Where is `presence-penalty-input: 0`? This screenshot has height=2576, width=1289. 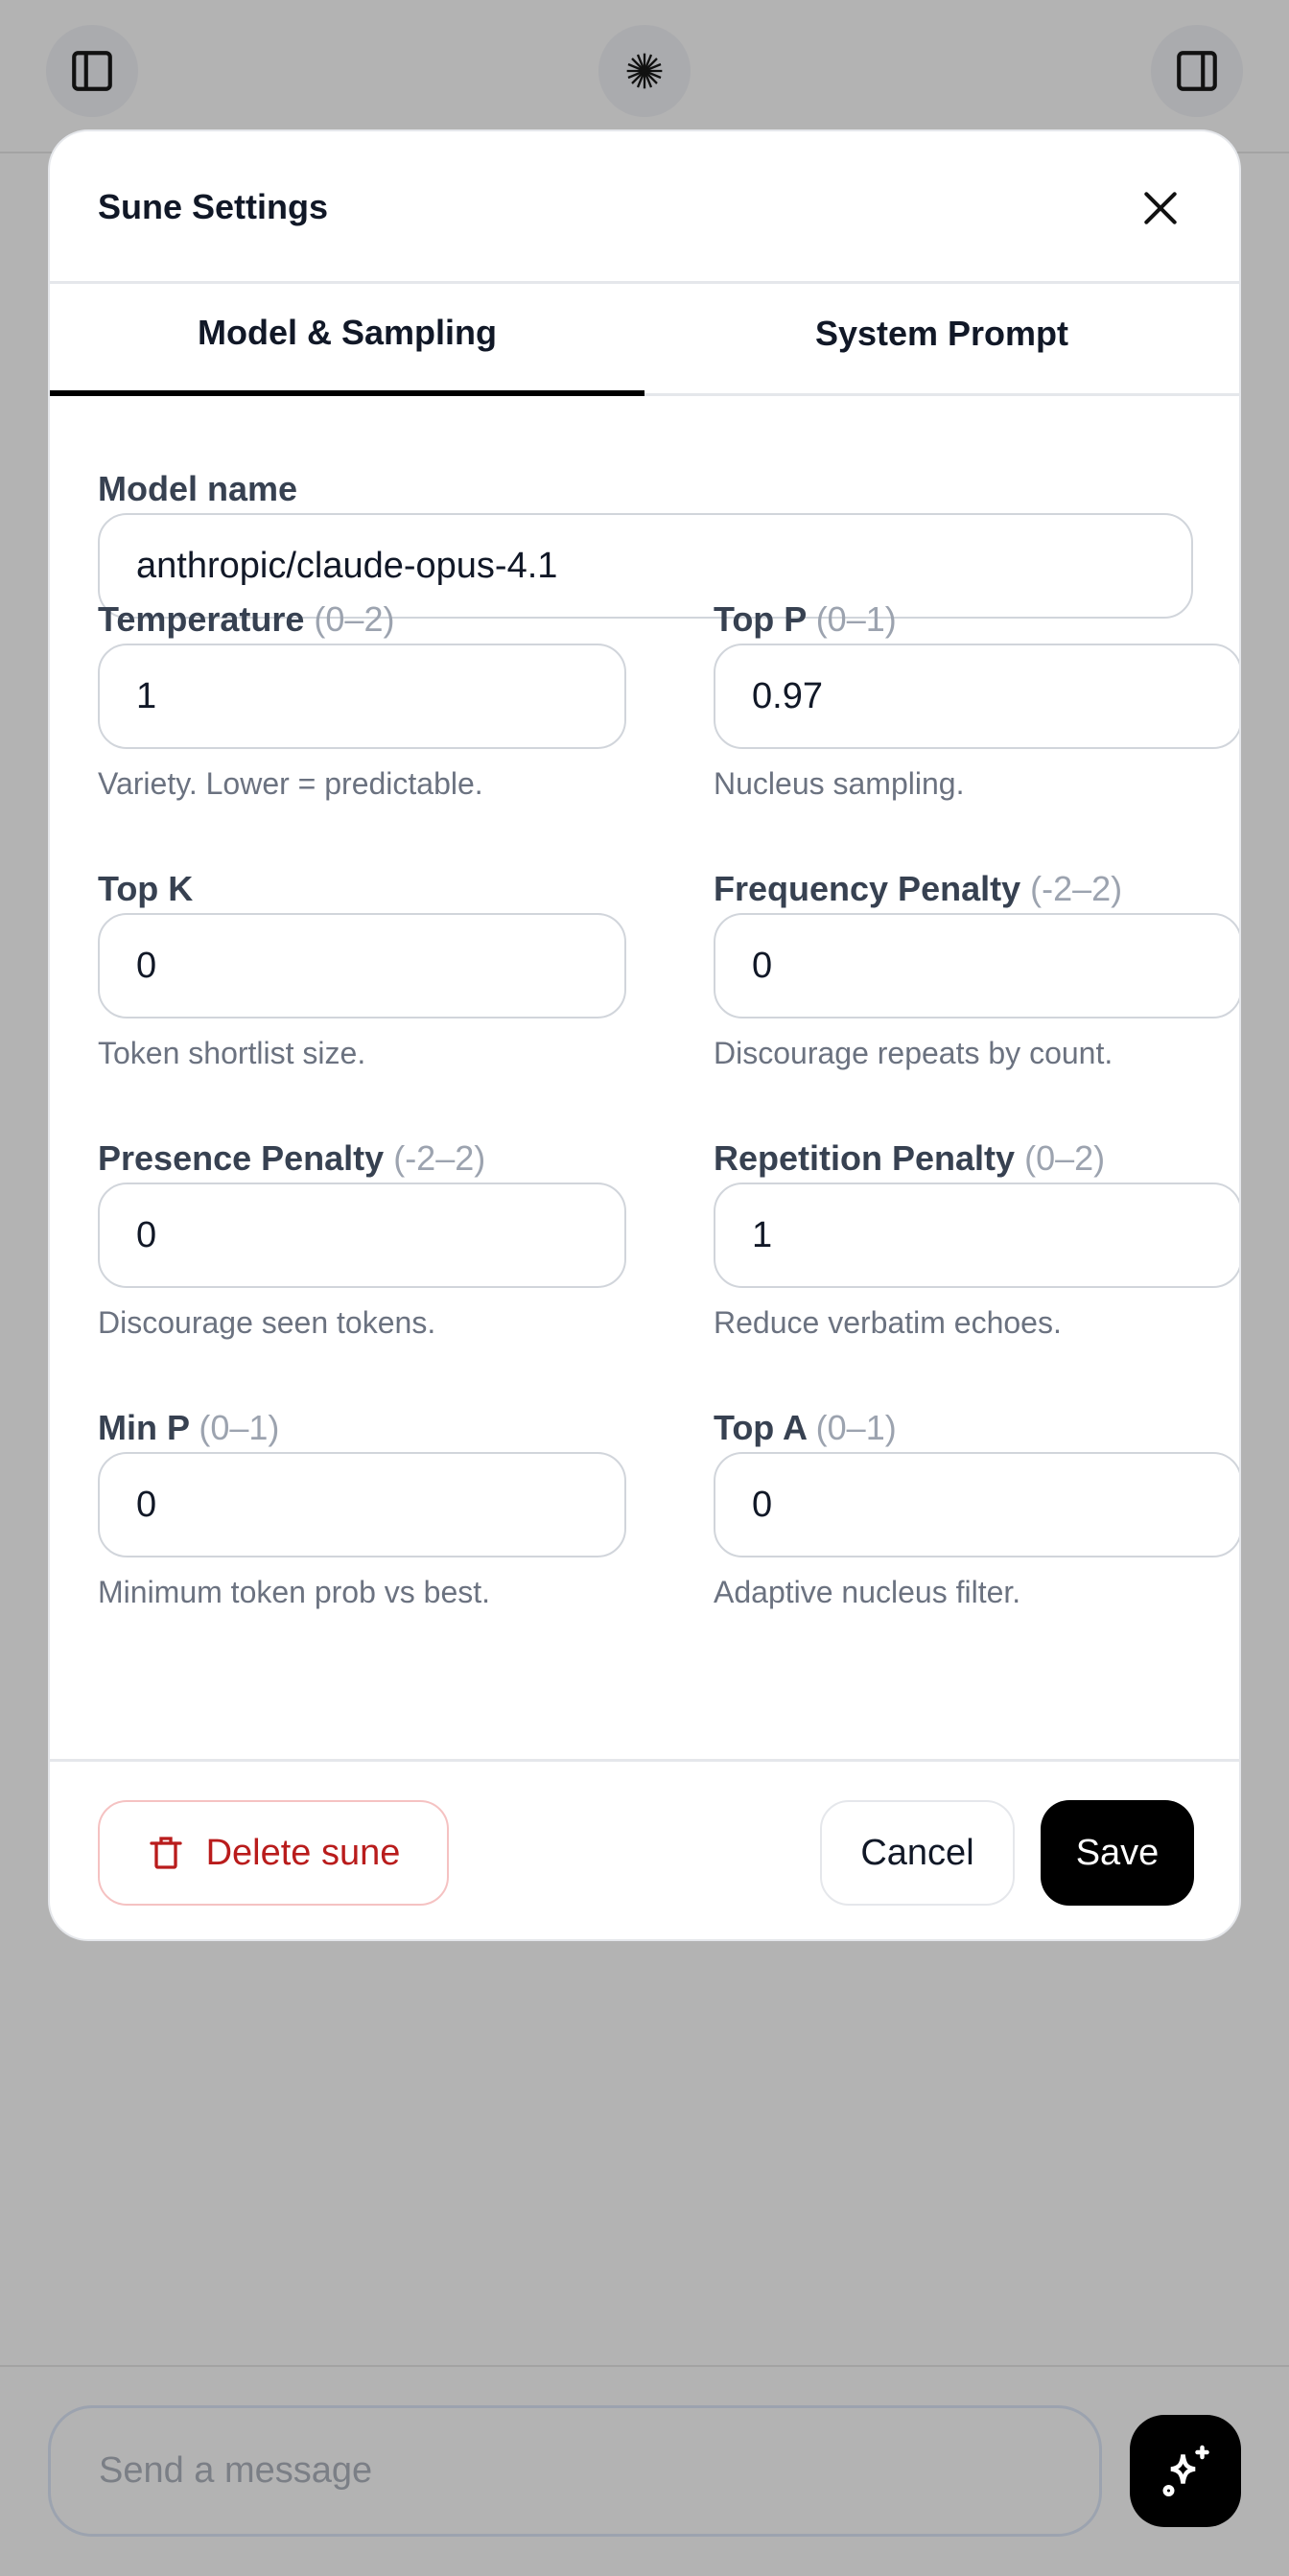 presence-penalty-input: 0 is located at coordinates (362, 1235).